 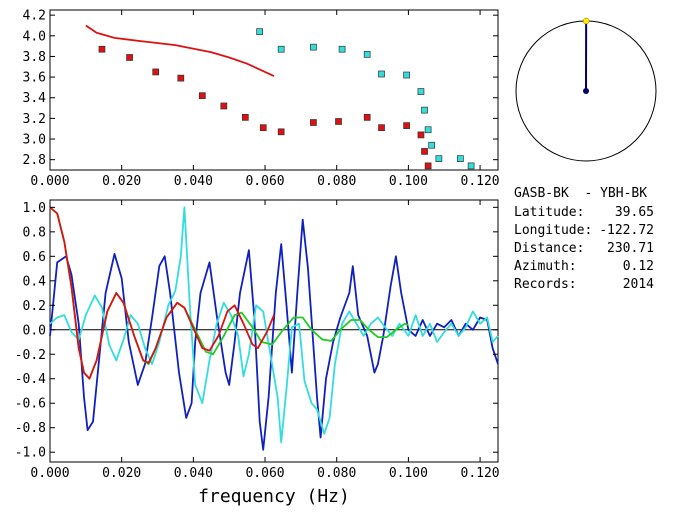 What do you see at coordinates (264, 473) in the screenshot?
I see `spectrum-x-tick-label: 0.060` at bounding box center [264, 473].